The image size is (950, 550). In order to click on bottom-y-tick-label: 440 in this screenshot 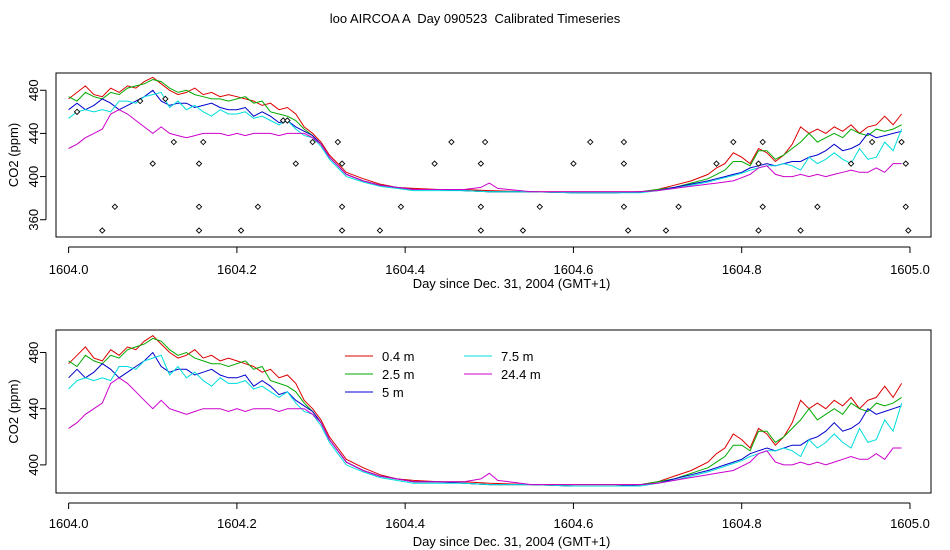, I will do `click(33, 409)`.